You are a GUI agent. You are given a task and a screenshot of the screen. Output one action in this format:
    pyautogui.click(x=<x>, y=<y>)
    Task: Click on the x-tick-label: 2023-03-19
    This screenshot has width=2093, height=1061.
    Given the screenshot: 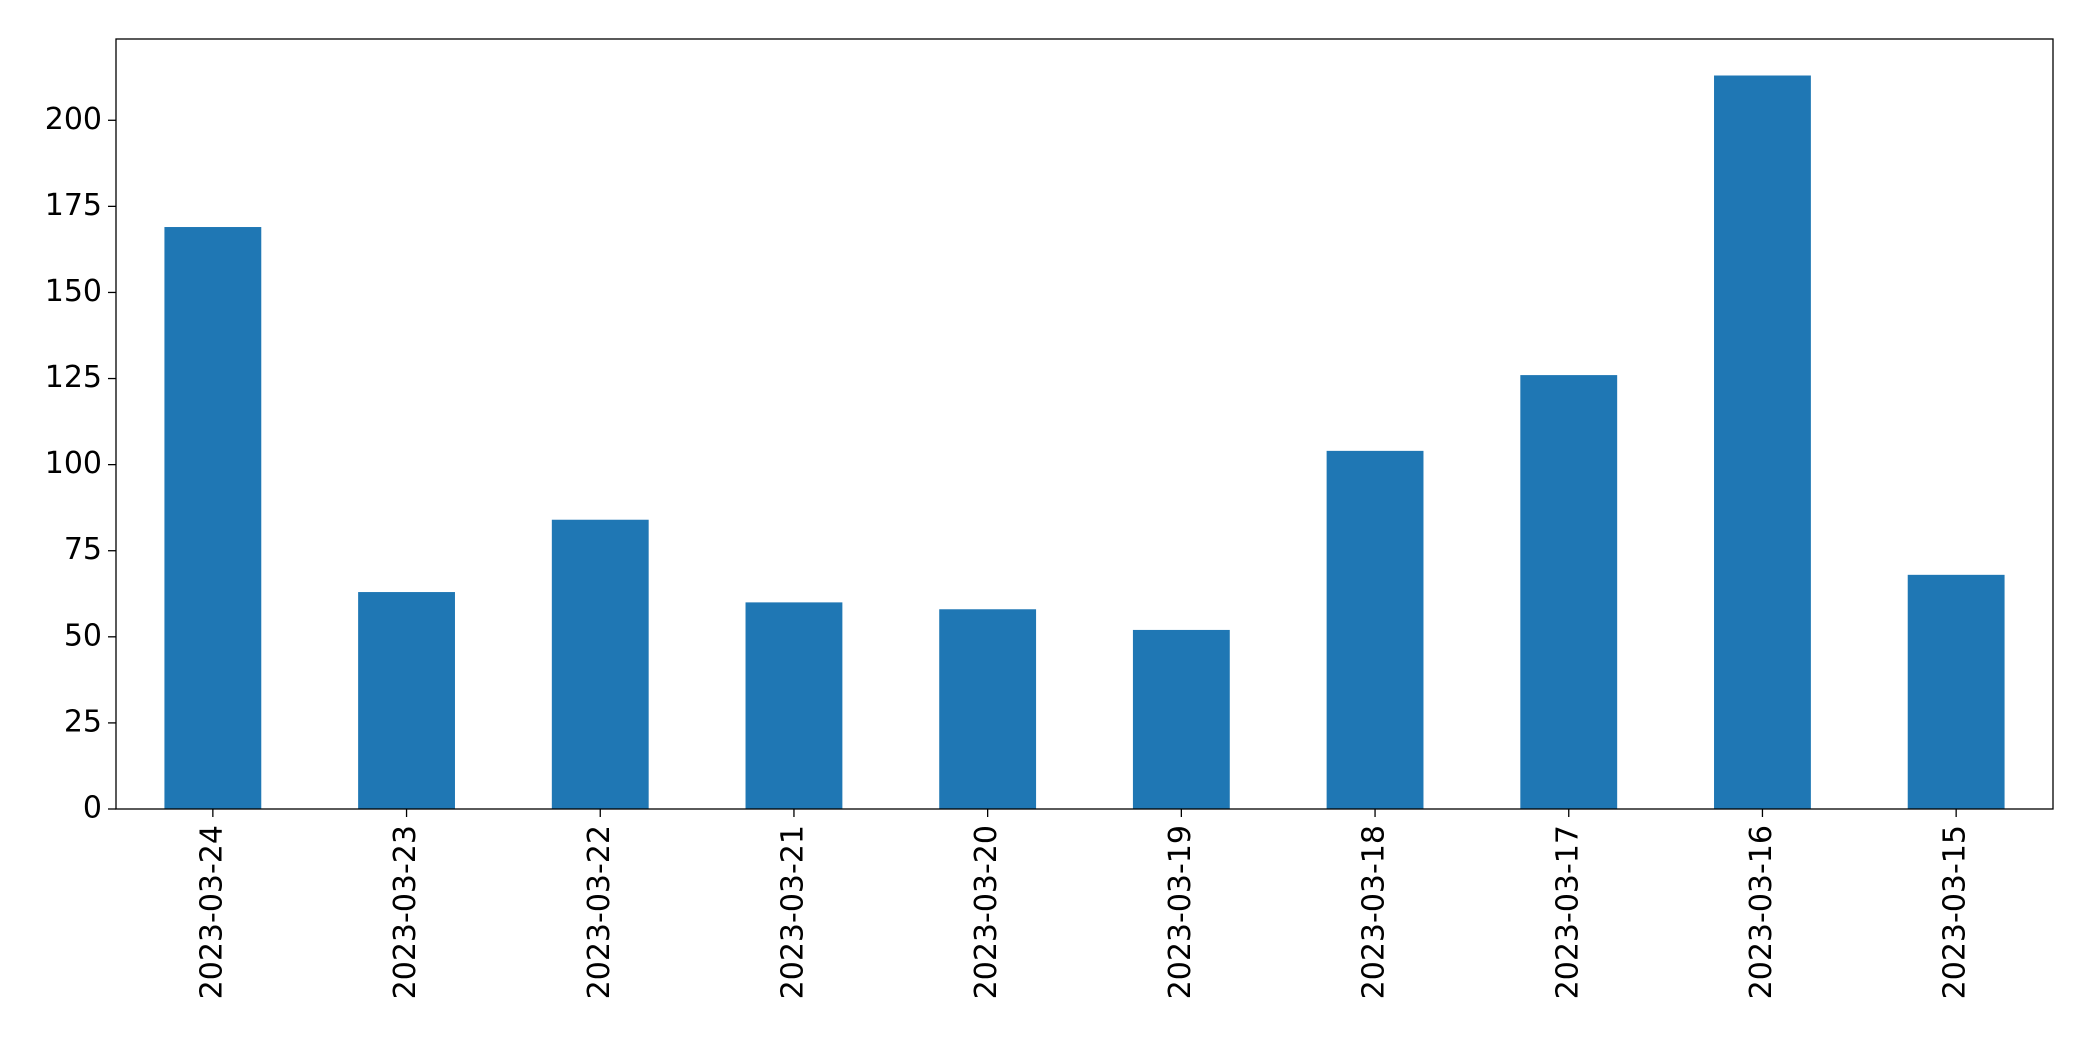 What is the action you would take?
    pyautogui.click(x=1180, y=912)
    